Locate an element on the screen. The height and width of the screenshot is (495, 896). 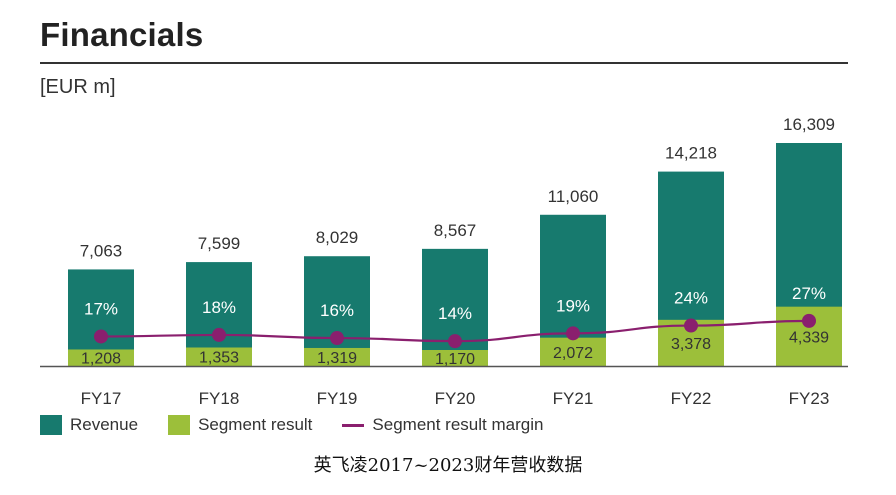
legend-label-revenue: Revenue is located at coordinates (104, 424).